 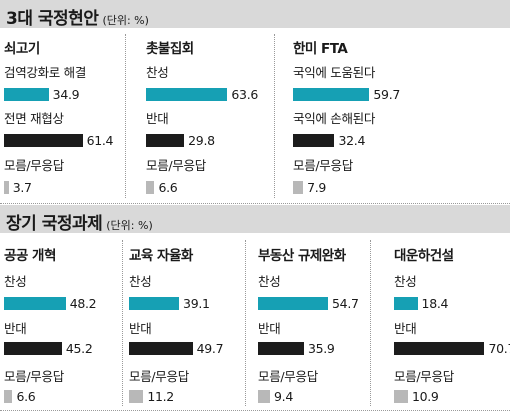 What do you see at coordinates (424, 256) in the screenshot?
I see `panel-title: 대운하건설` at bounding box center [424, 256].